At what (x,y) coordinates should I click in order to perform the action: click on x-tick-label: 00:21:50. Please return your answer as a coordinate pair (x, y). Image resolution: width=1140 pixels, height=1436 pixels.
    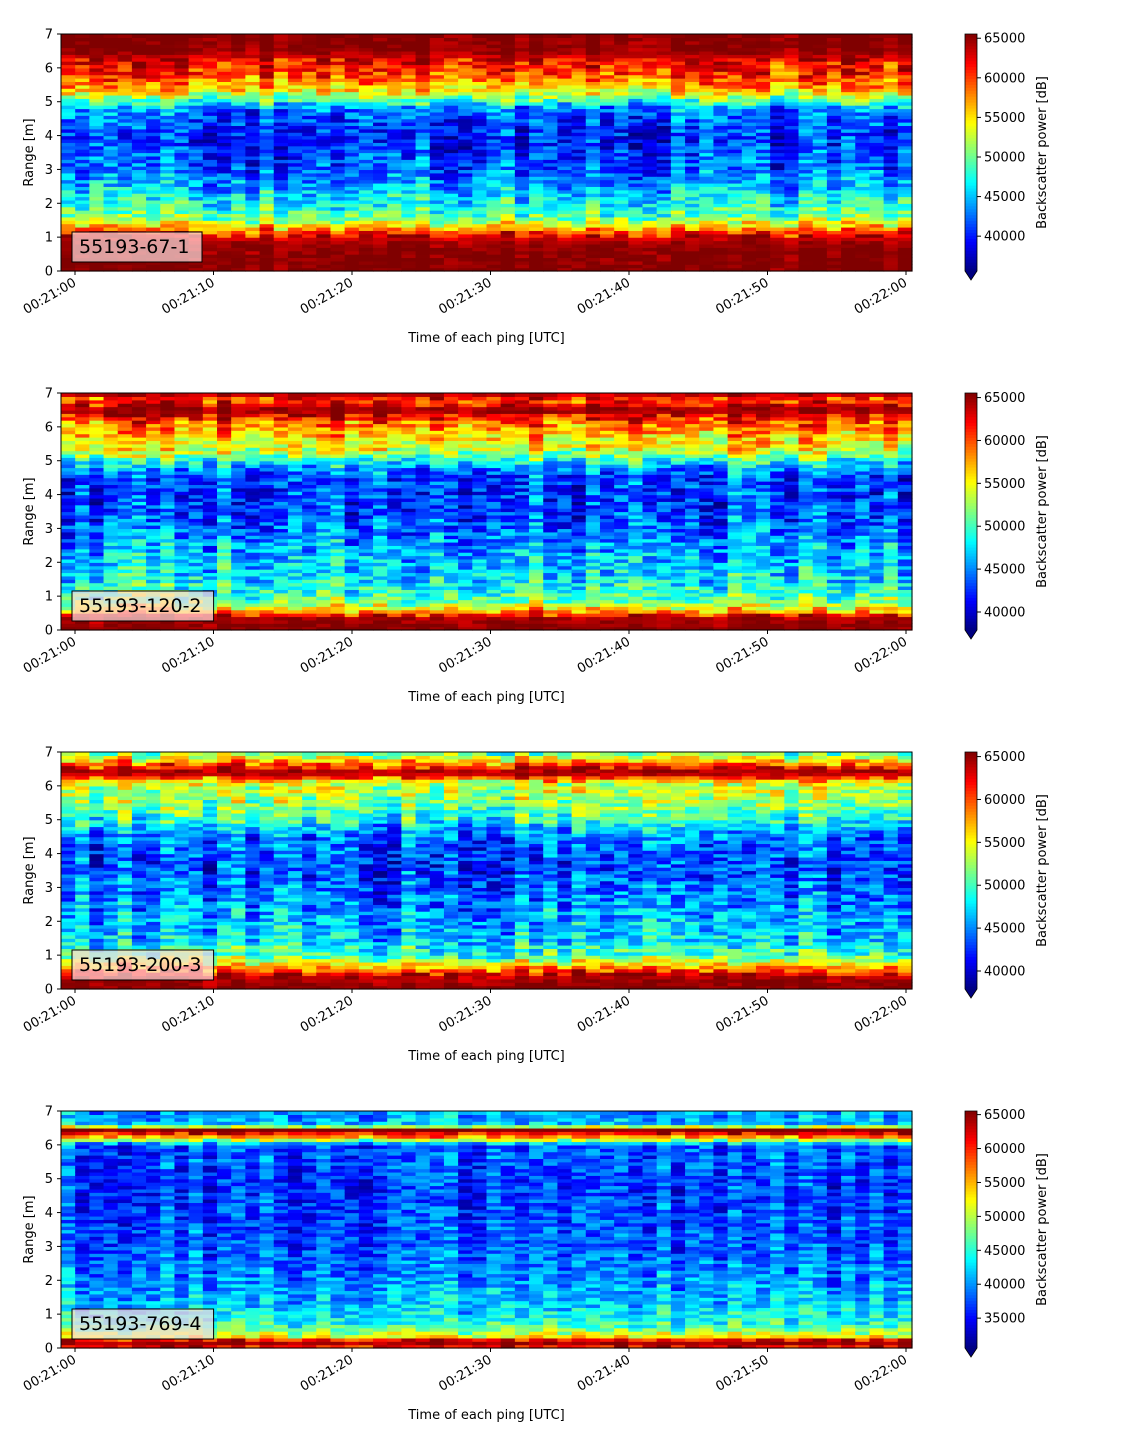
    Looking at the image, I should click on (742, 296).